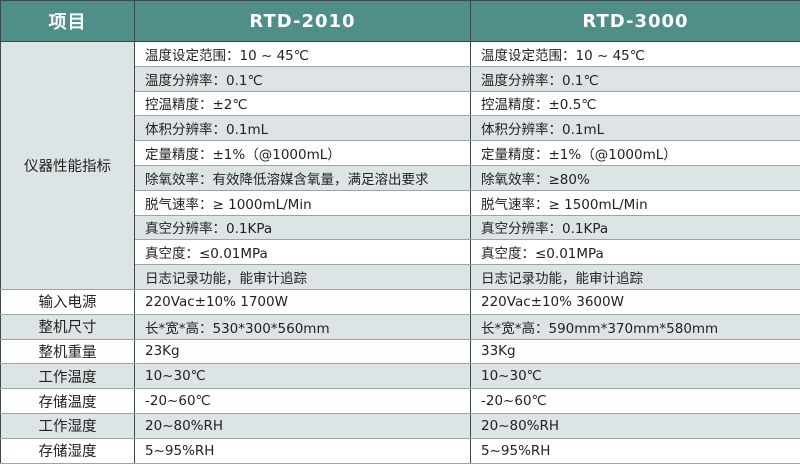 This screenshot has width=800, height=464. Describe the element at coordinates (68, 376) in the screenshot. I see `row-label: 工作温度` at that location.